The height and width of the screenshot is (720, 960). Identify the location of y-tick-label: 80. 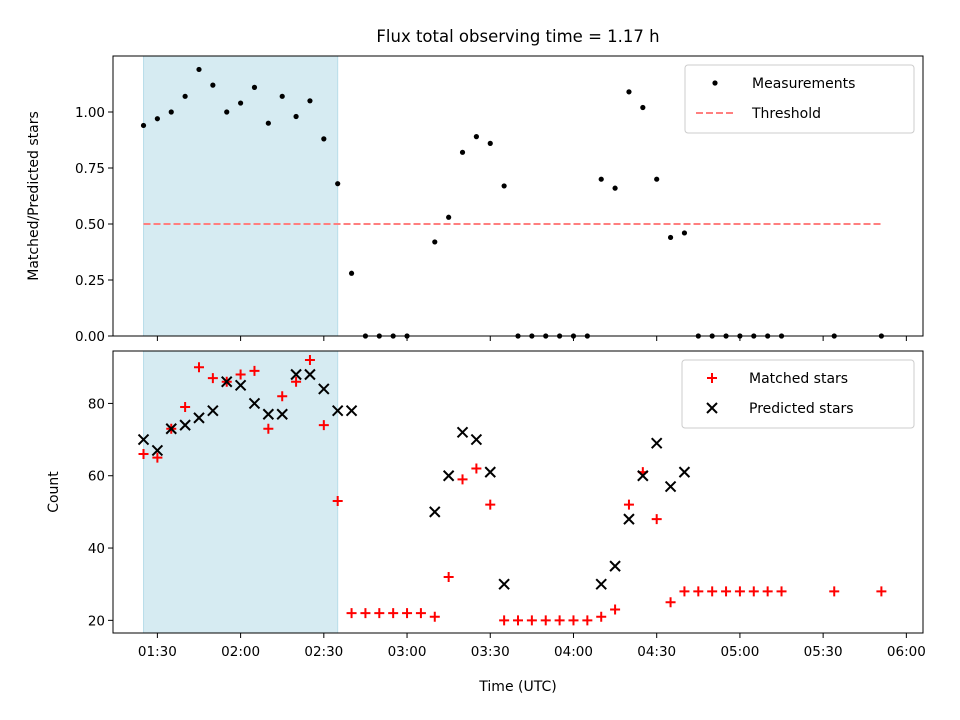
(96, 404).